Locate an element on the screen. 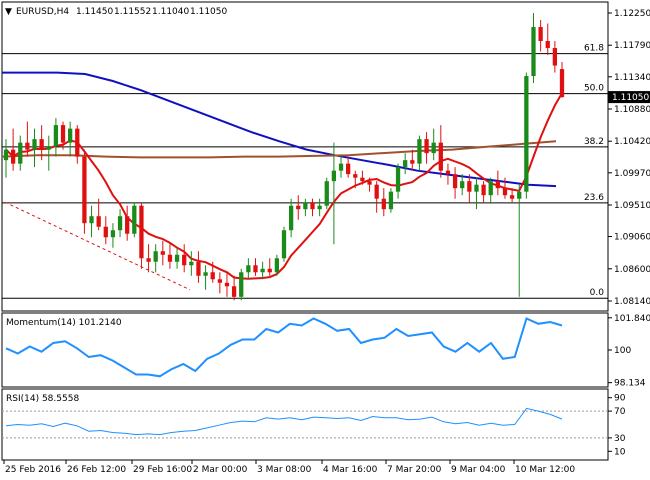  momentum-panel-frame is located at coordinates (305, 350).